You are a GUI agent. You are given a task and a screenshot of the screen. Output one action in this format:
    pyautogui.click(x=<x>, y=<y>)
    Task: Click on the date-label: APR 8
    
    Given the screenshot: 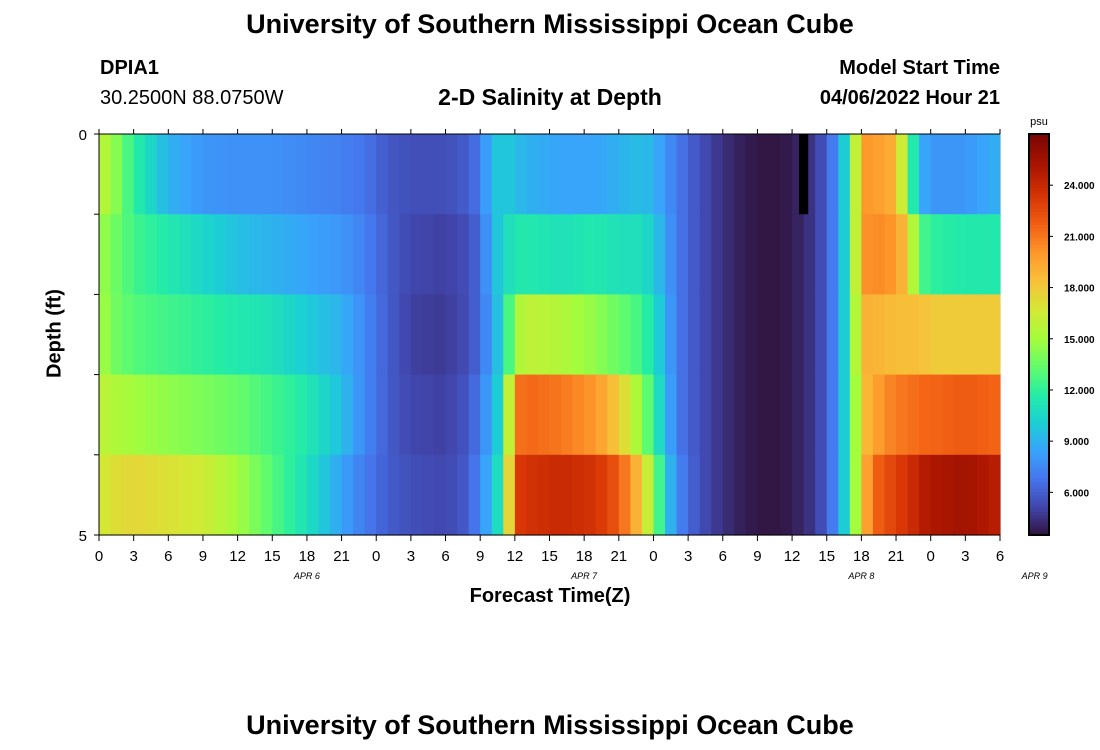 What is the action you would take?
    pyautogui.click(x=860, y=576)
    